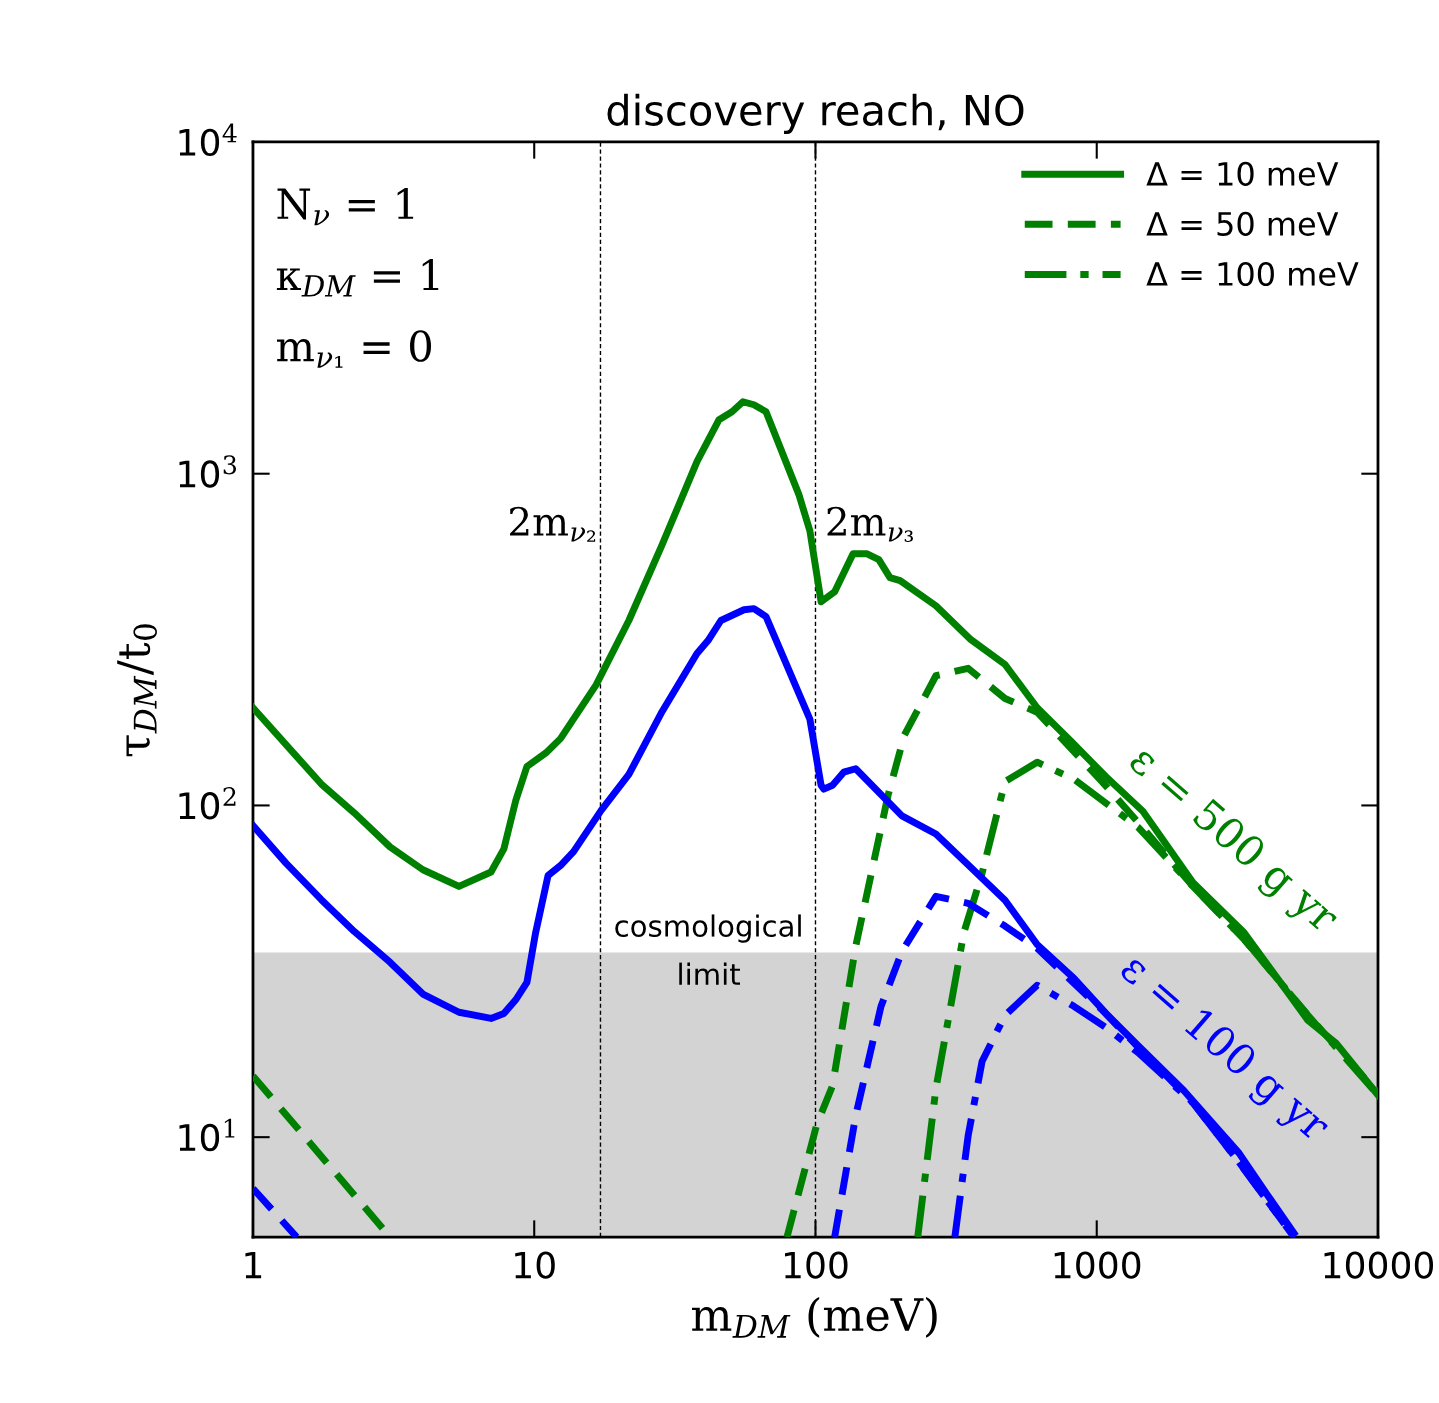 The height and width of the screenshot is (1403, 1439). I want to click on x-axis-title: m$_{DM}$ (meV), so click(814, 1317).